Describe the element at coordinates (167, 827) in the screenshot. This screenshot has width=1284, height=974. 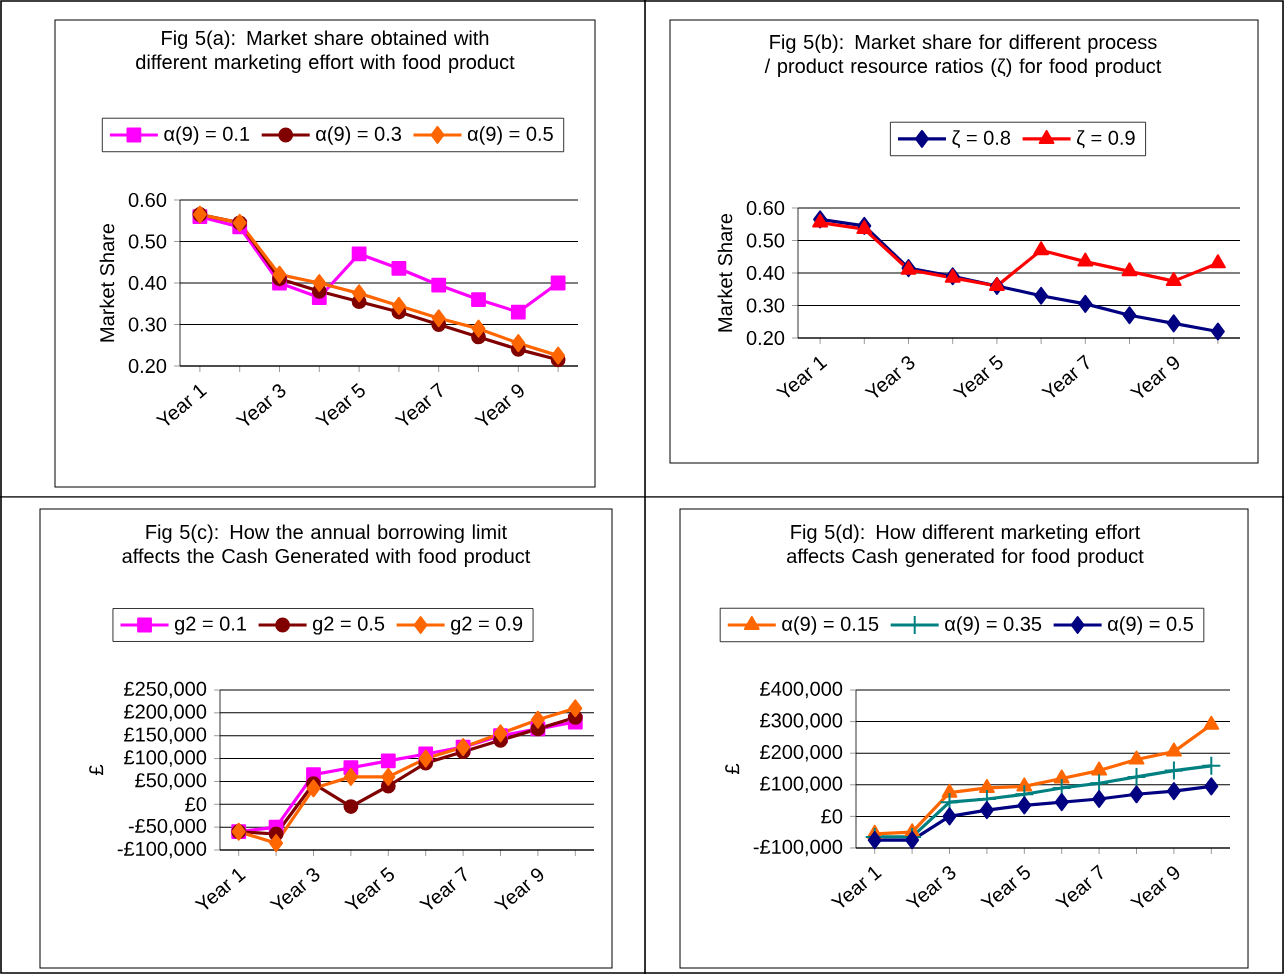
I see `y-tick-label: -£50,000` at that location.